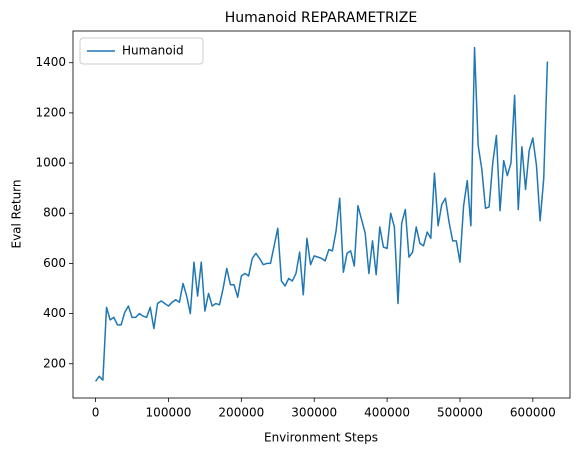  What do you see at coordinates (533, 413) in the screenshot?
I see `x-tick-label: 600000` at bounding box center [533, 413].